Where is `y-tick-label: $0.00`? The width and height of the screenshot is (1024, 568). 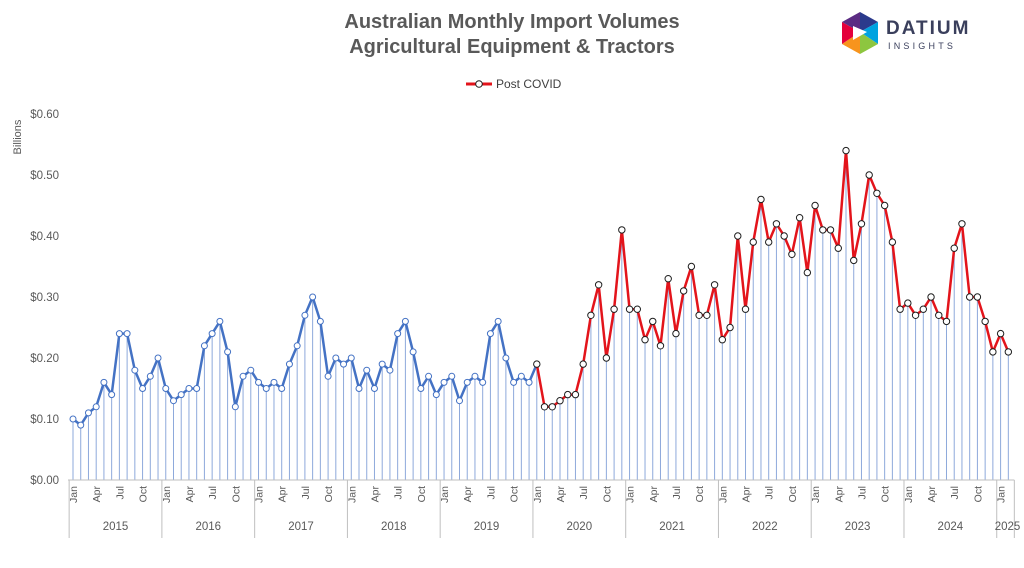 y-tick-label: $0.00 is located at coordinates (44, 481).